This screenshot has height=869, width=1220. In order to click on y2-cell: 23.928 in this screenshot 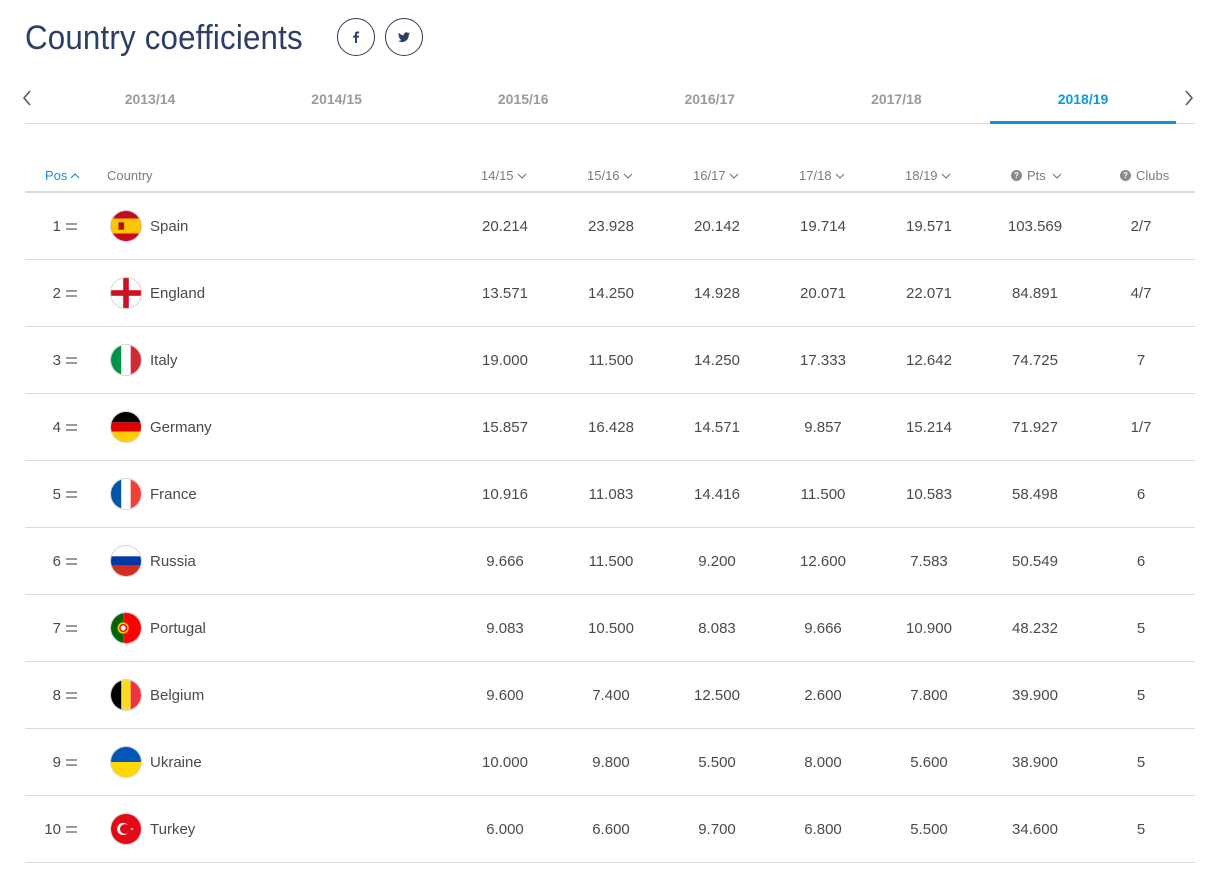, I will do `click(611, 226)`.